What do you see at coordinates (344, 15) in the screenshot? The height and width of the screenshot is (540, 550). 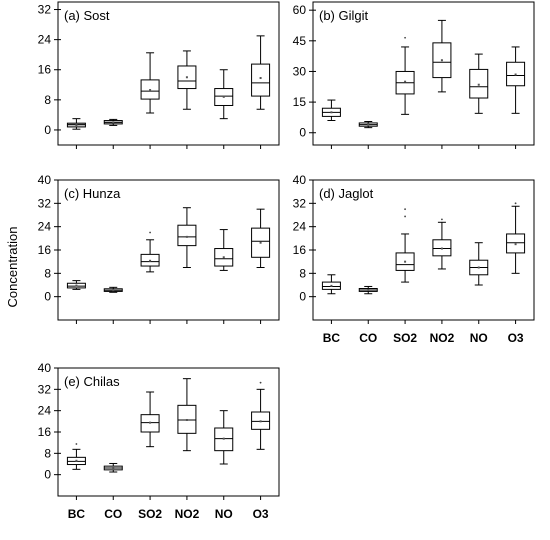 I see `panel-title: (b) Gilgit` at bounding box center [344, 15].